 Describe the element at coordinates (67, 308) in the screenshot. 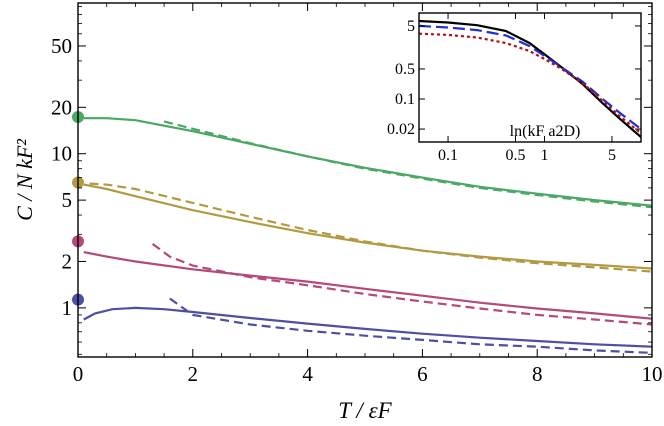

I see `y-tick-label: 1` at that location.